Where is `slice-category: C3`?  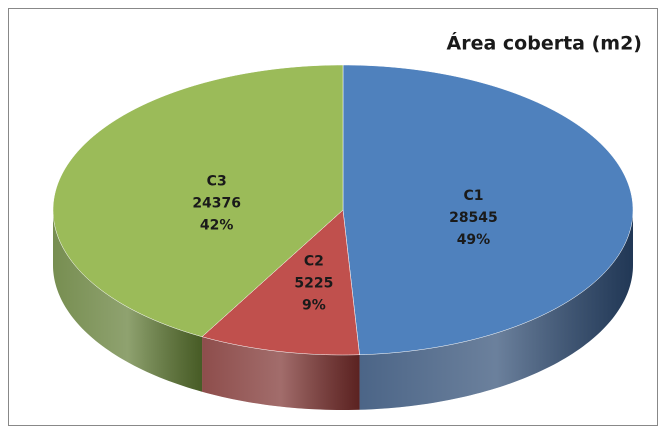 slice-category: C3 is located at coordinates (217, 182).